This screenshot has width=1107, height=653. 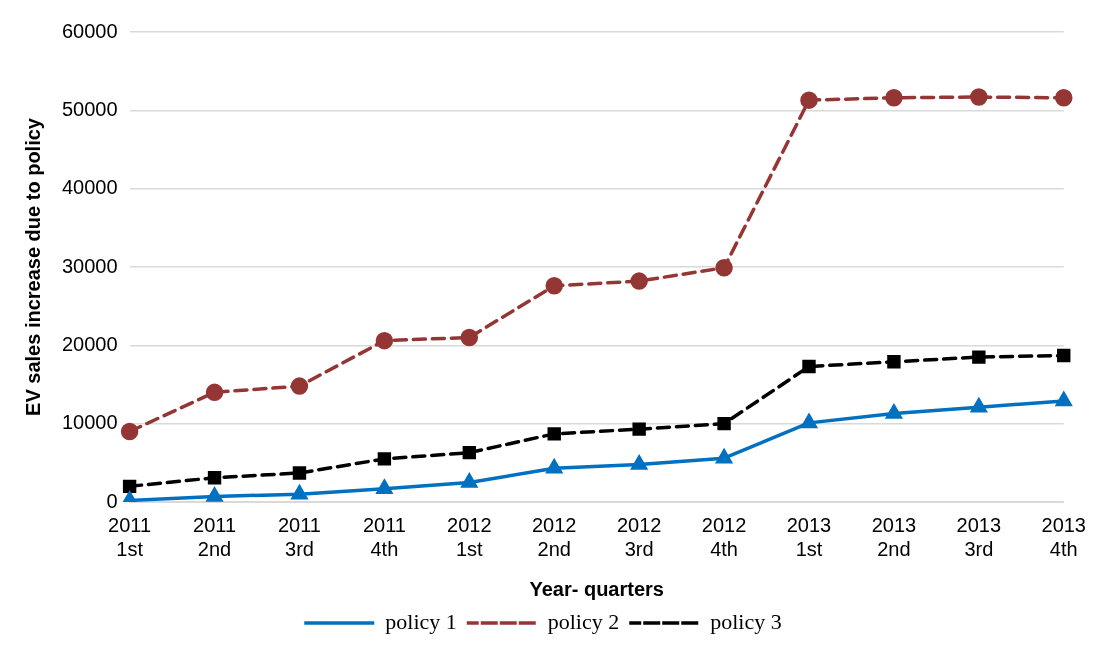 What do you see at coordinates (894, 536) in the screenshot?
I see `x-tick-label: 2013 2nd` at bounding box center [894, 536].